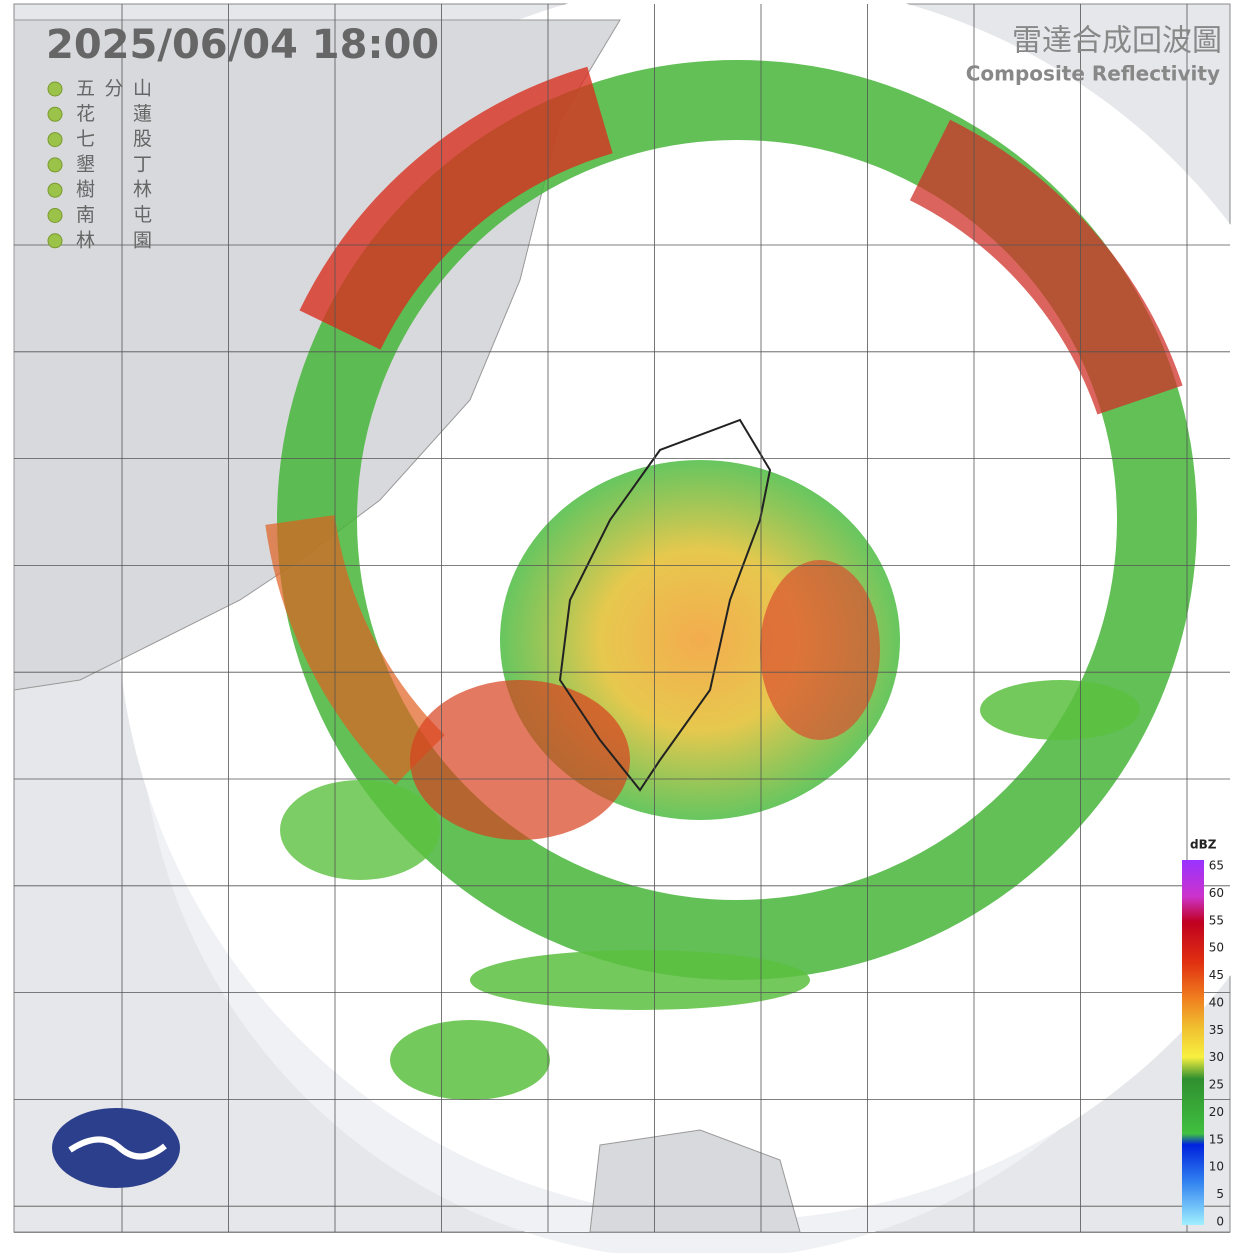 The height and width of the screenshot is (1253, 1257). Describe the element at coordinates (1216, 1030) in the screenshot. I see `legend-tick-label: 35` at that location.